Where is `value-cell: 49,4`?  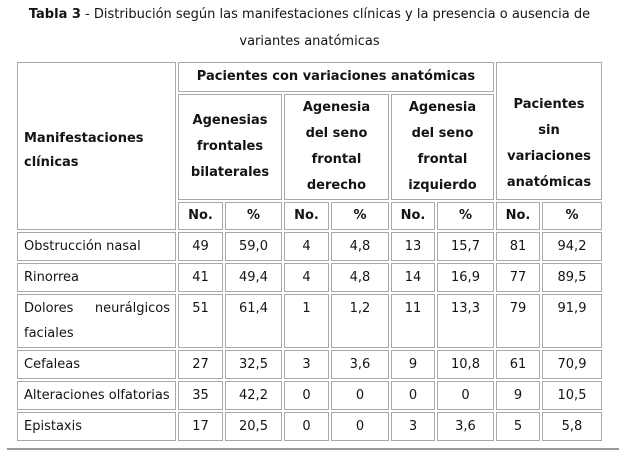
value-cell: 49,4 is located at coordinates (253, 277).